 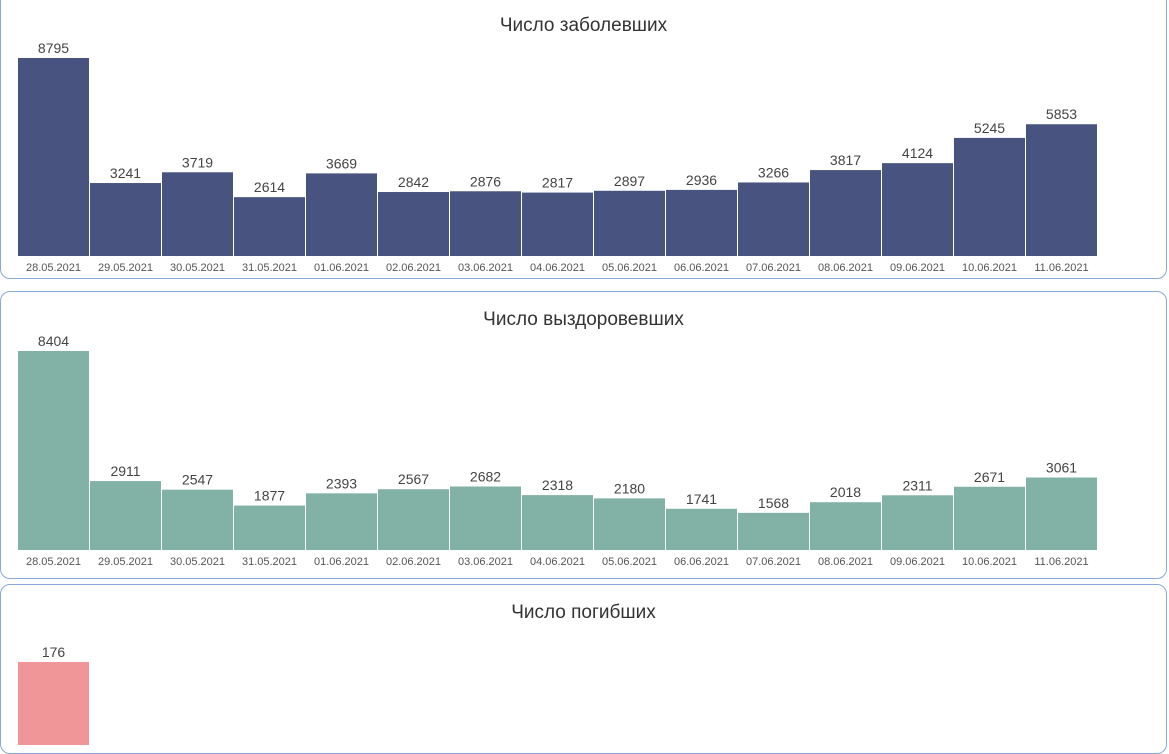 What do you see at coordinates (845, 160) in the screenshot?
I see `bar-value-label: 3817` at bounding box center [845, 160].